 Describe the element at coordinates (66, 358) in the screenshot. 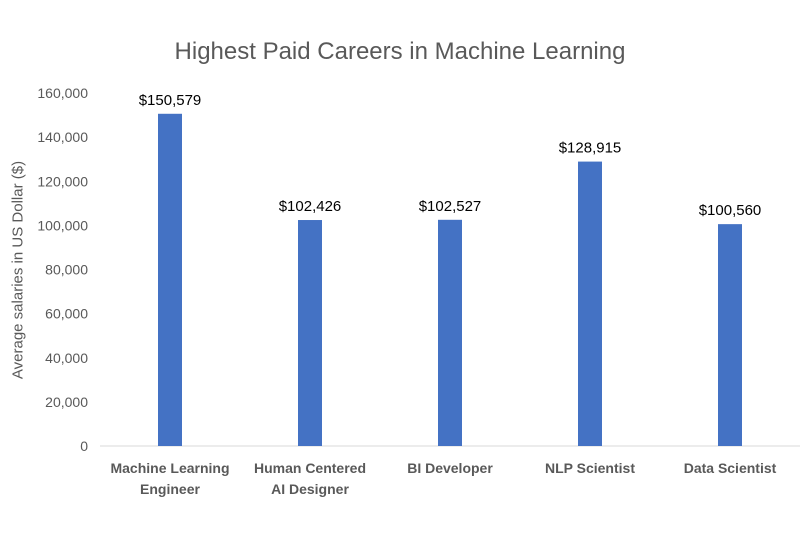

I see `y-tick-label: 40,000` at that location.